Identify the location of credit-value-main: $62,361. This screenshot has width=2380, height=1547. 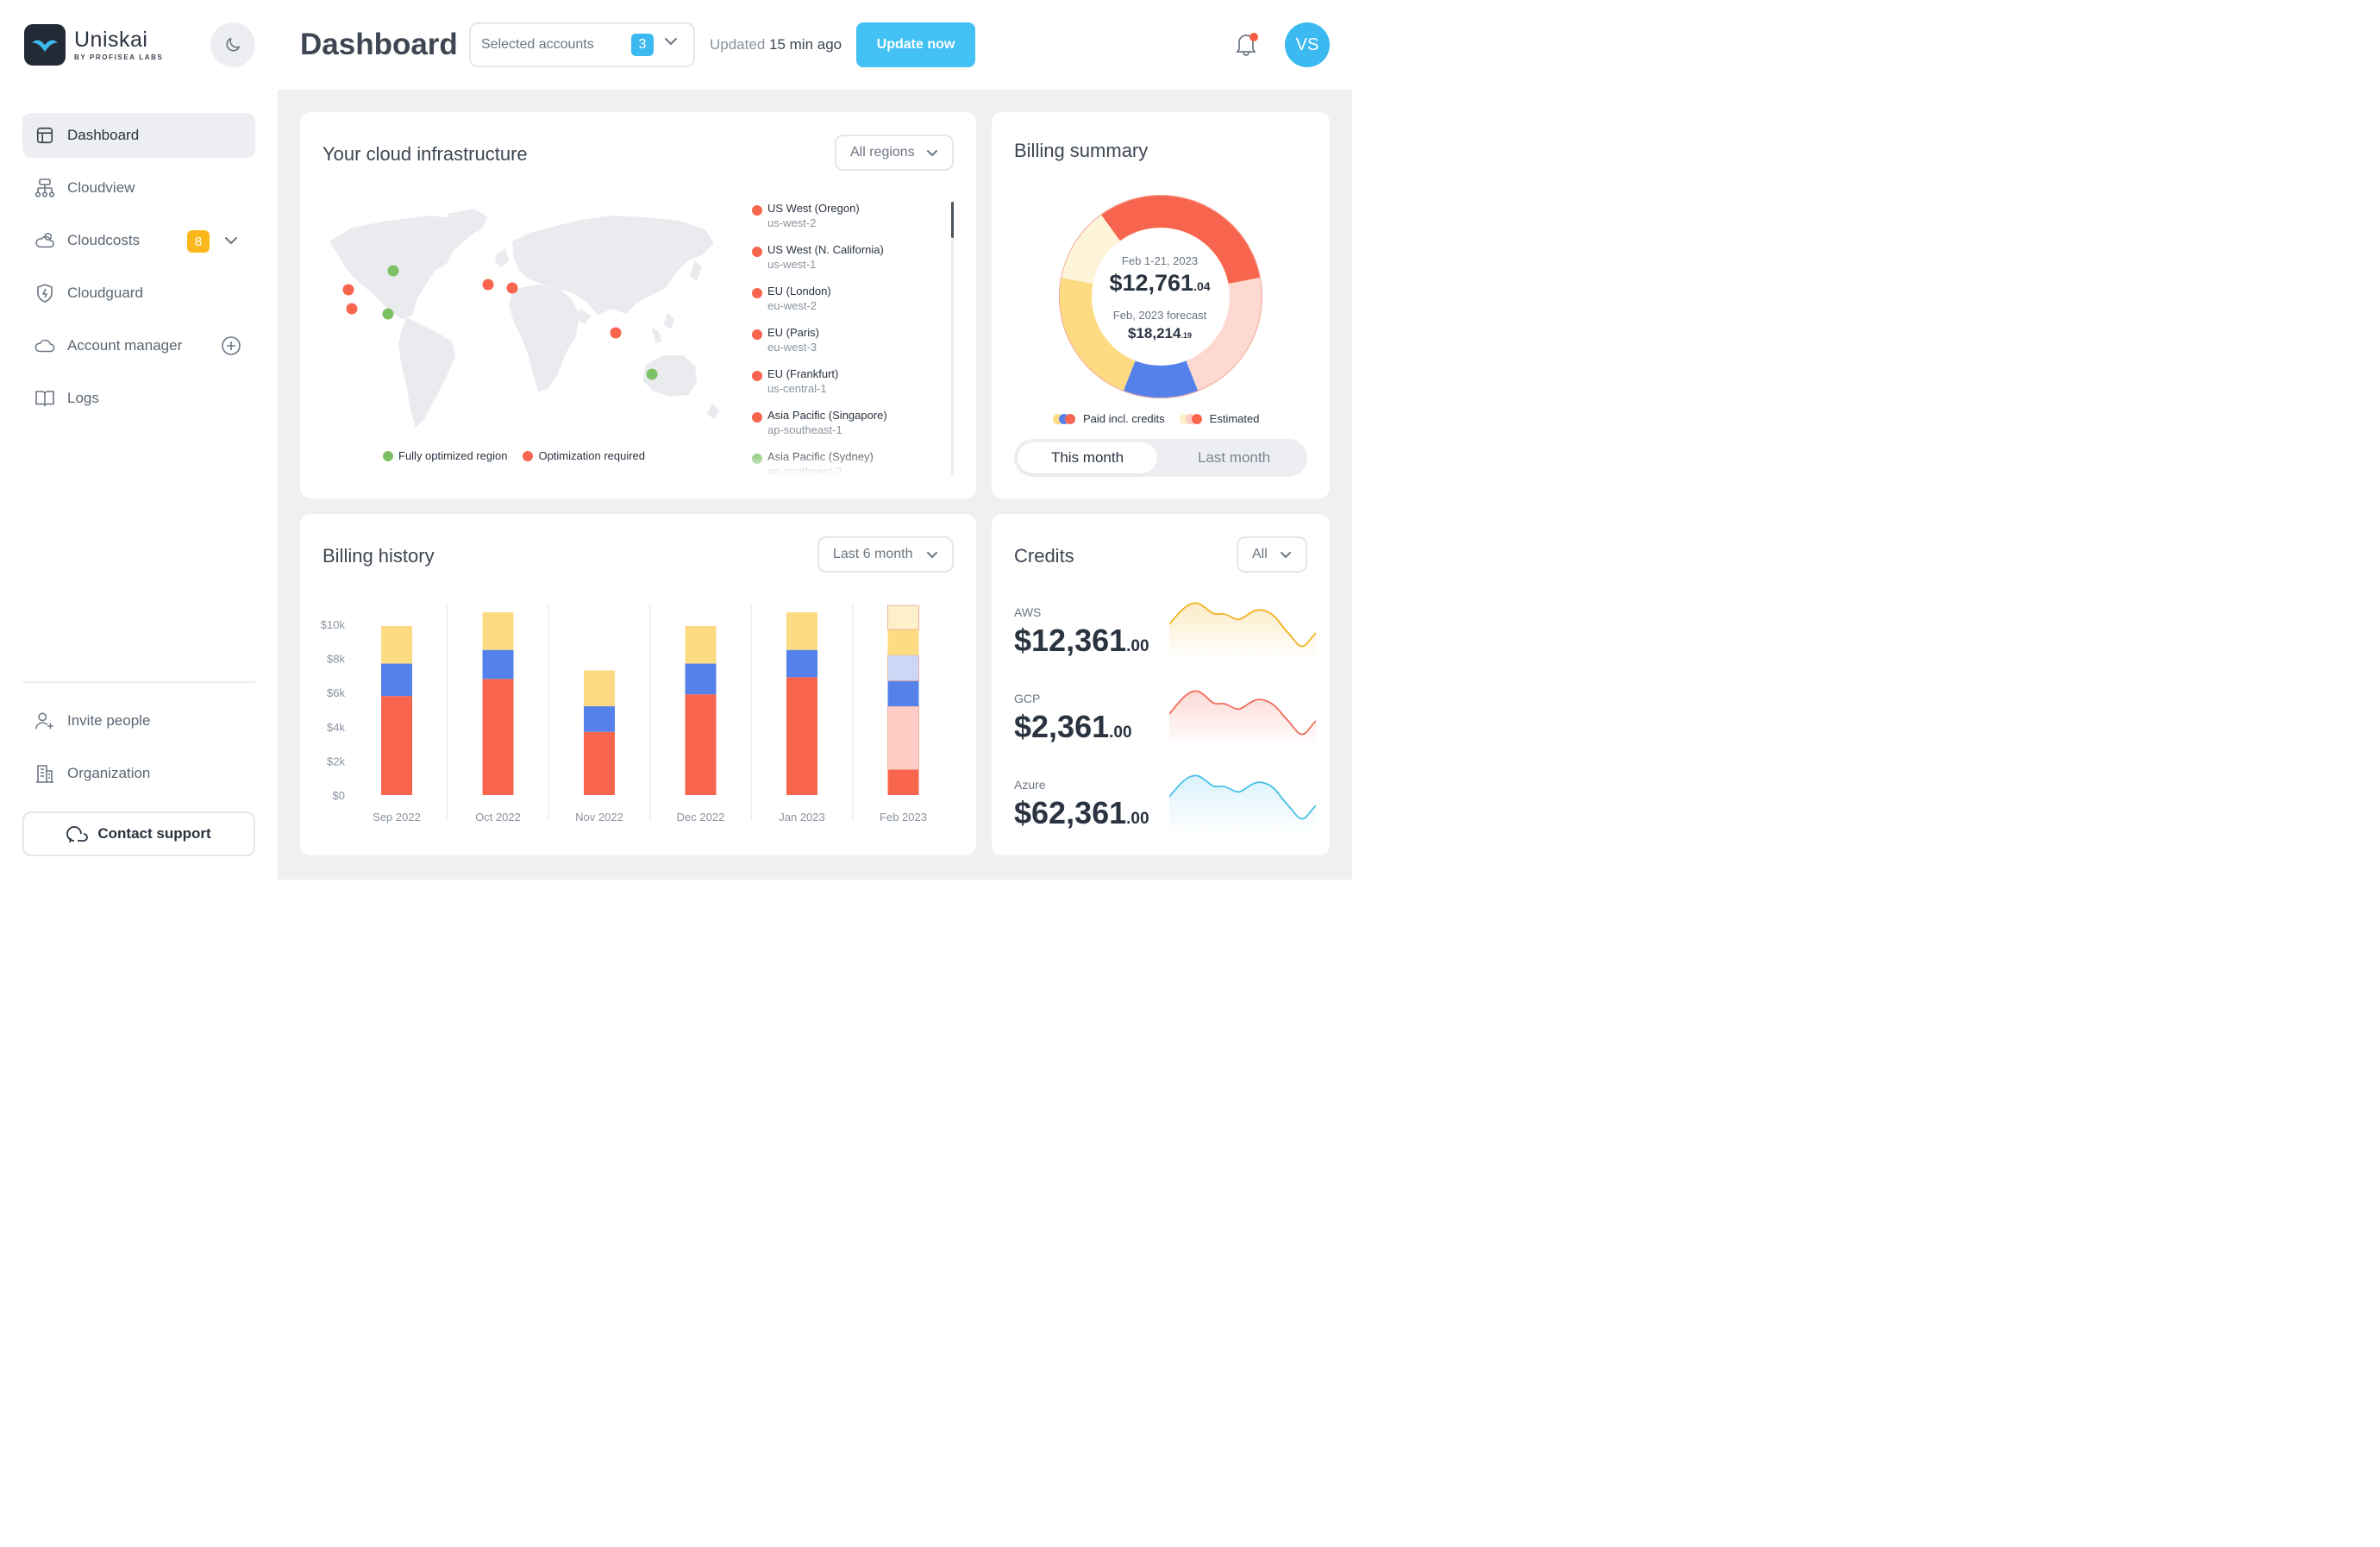
(1071, 813).